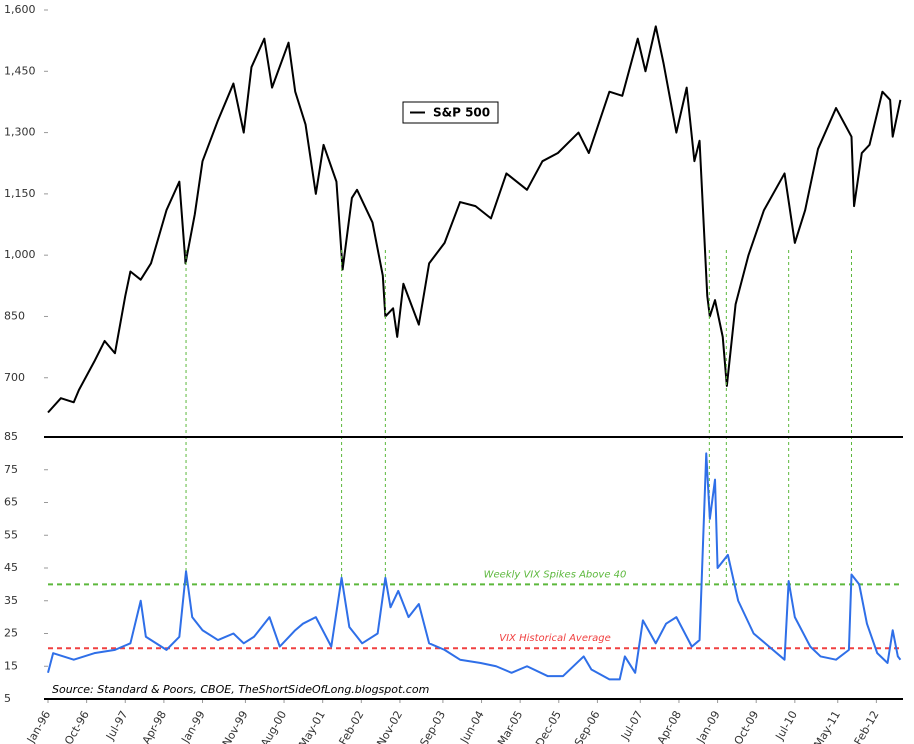 The height and width of the screenshot is (744, 914). What do you see at coordinates (20, 193) in the screenshot?
I see `y-tick-label: 1,150` at bounding box center [20, 193].